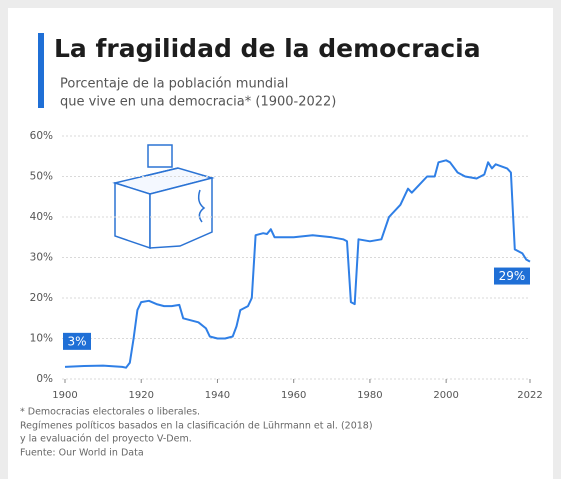 The width and height of the screenshot is (561, 479). What do you see at coordinates (445, 395) in the screenshot?
I see `x-tick-label: 2000` at bounding box center [445, 395].